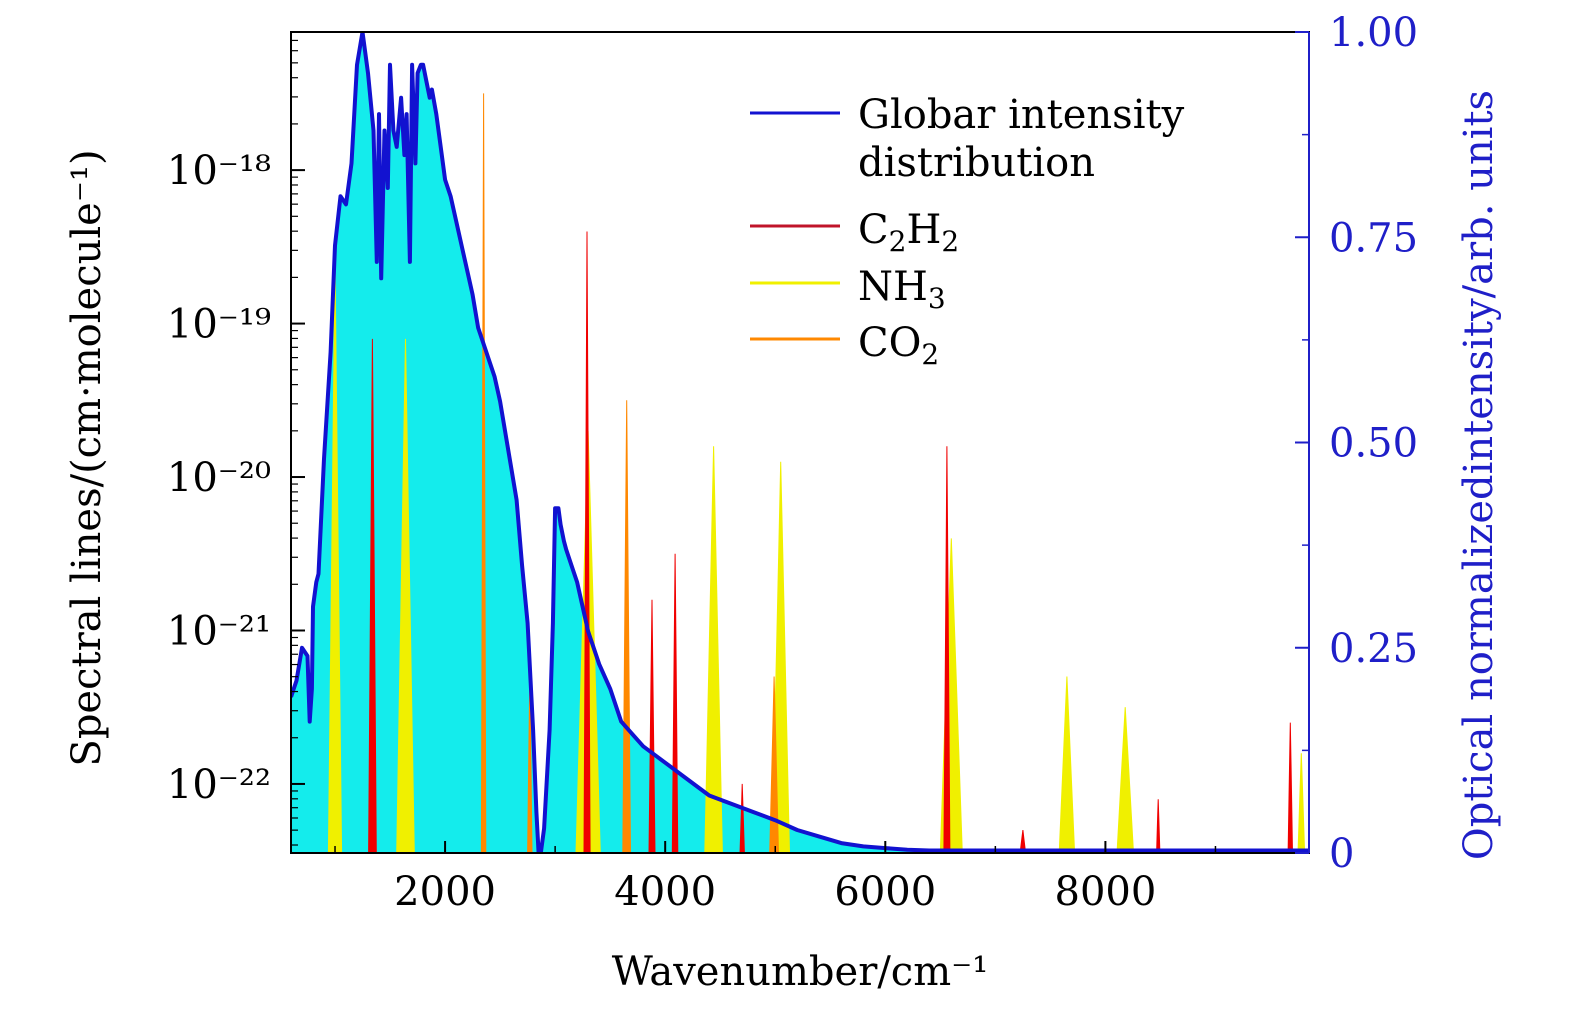 The image size is (1575, 1014). Describe the element at coordinates (219, 478) in the screenshot. I see `y-left-tick-label: 10⁻²⁰` at that location.